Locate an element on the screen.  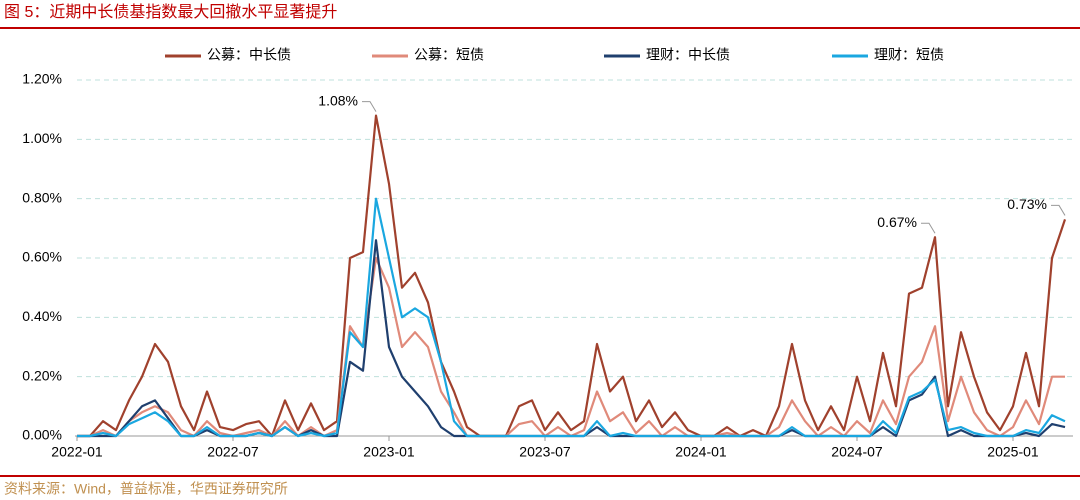
y-tick-label: 0.80% is located at coordinates (42, 197).